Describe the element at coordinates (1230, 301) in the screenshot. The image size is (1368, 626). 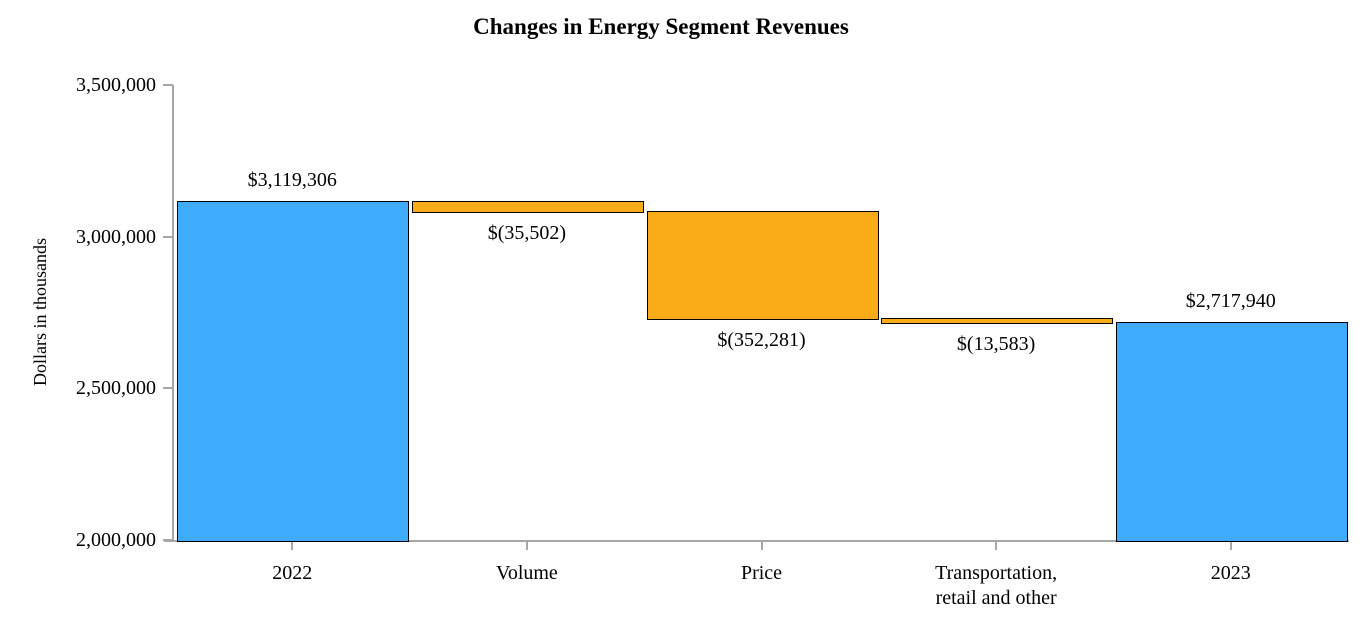
I see `bar-value-label: $2,717,940` at that location.